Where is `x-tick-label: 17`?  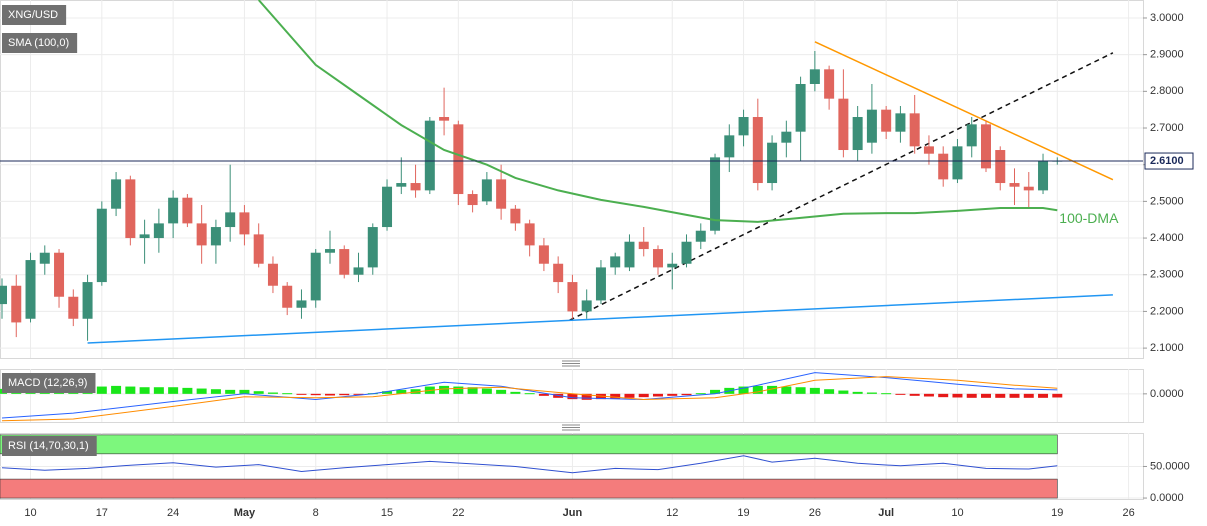 x-tick-label: 17 is located at coordinates (102, 513).